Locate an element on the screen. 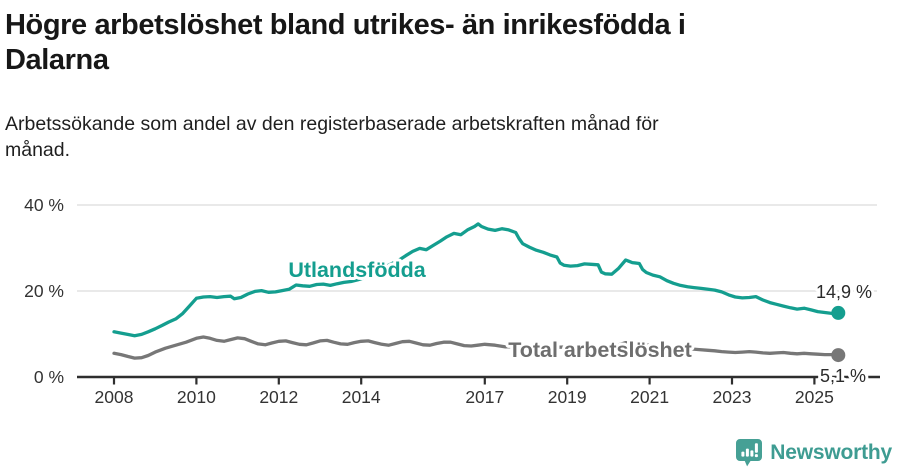 This screenshot has height=474, width=900. x-tick-label: 2010 is located at coordinates (196, 397).